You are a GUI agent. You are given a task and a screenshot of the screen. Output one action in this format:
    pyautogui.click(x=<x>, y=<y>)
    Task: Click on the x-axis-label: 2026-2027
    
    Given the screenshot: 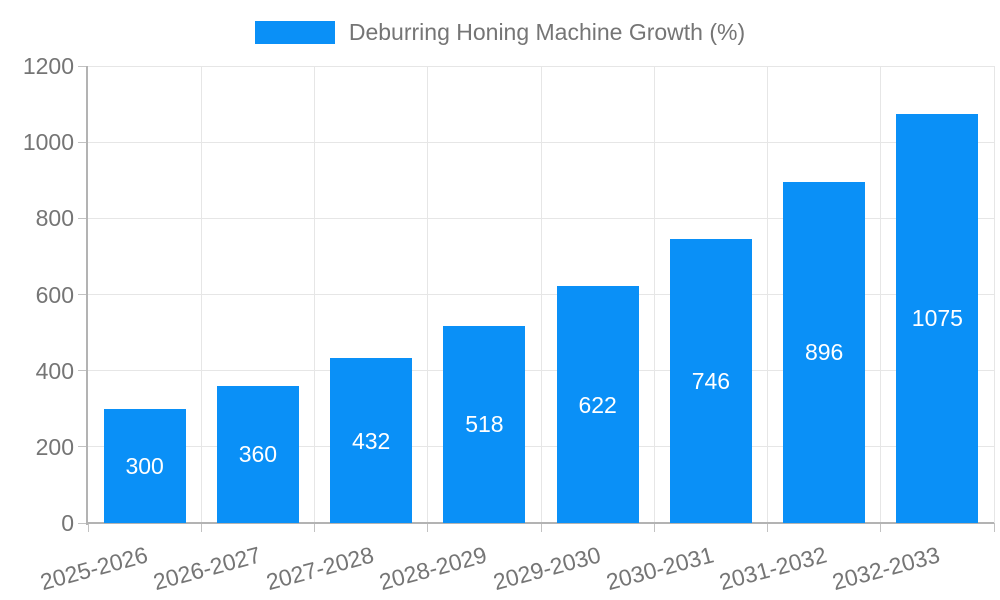 What is the action you would take?
    pyautogui.click(x=207, y=568)
    